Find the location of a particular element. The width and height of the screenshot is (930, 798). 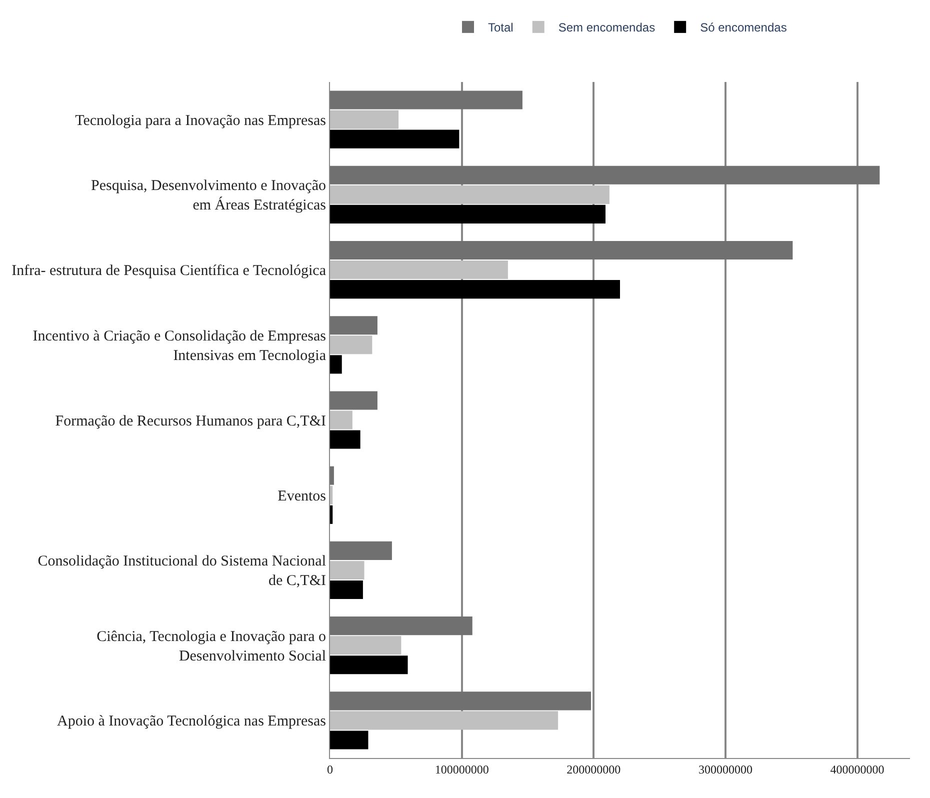

x-tick-label: 100000000 is located at coordinates (461, 769).